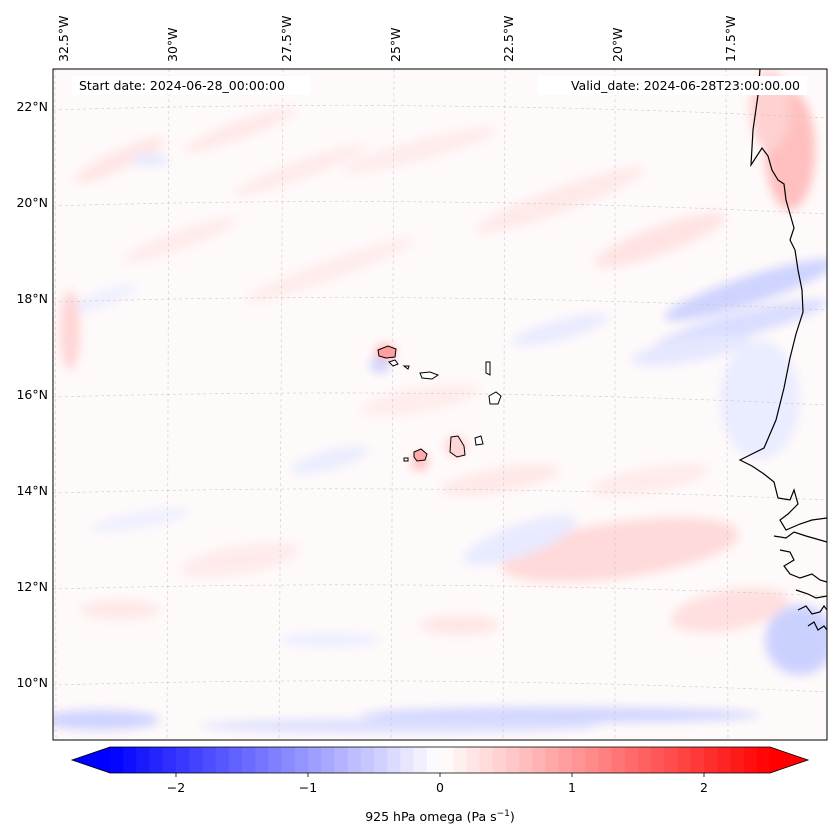 This screenshot has width=837, height=839. I want to click on latitude-labels: 22°N 20°N 18°N 16°N 14°N 12°N 10°N, so click(32, 394).